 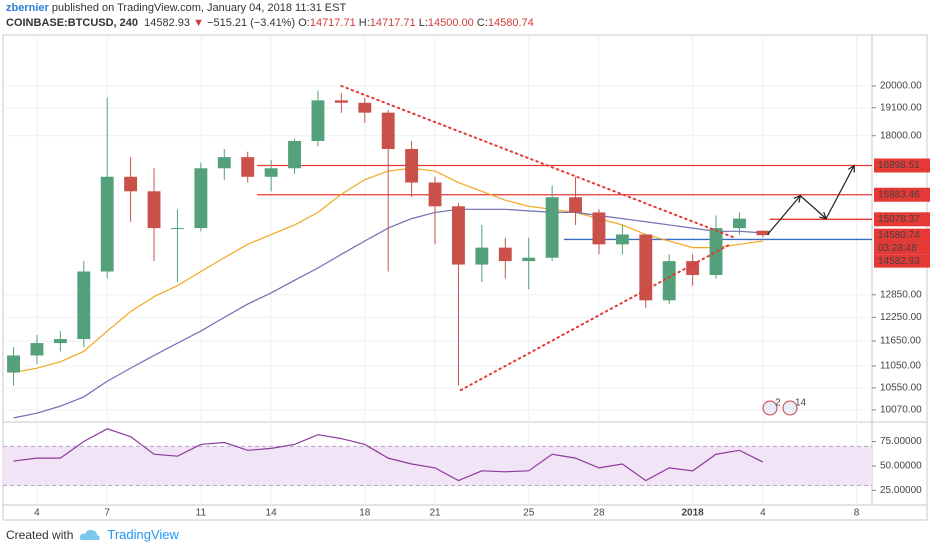 I want to click on symbol: COINBASE:BTCUSD, 240, so click(x=72, y=23).